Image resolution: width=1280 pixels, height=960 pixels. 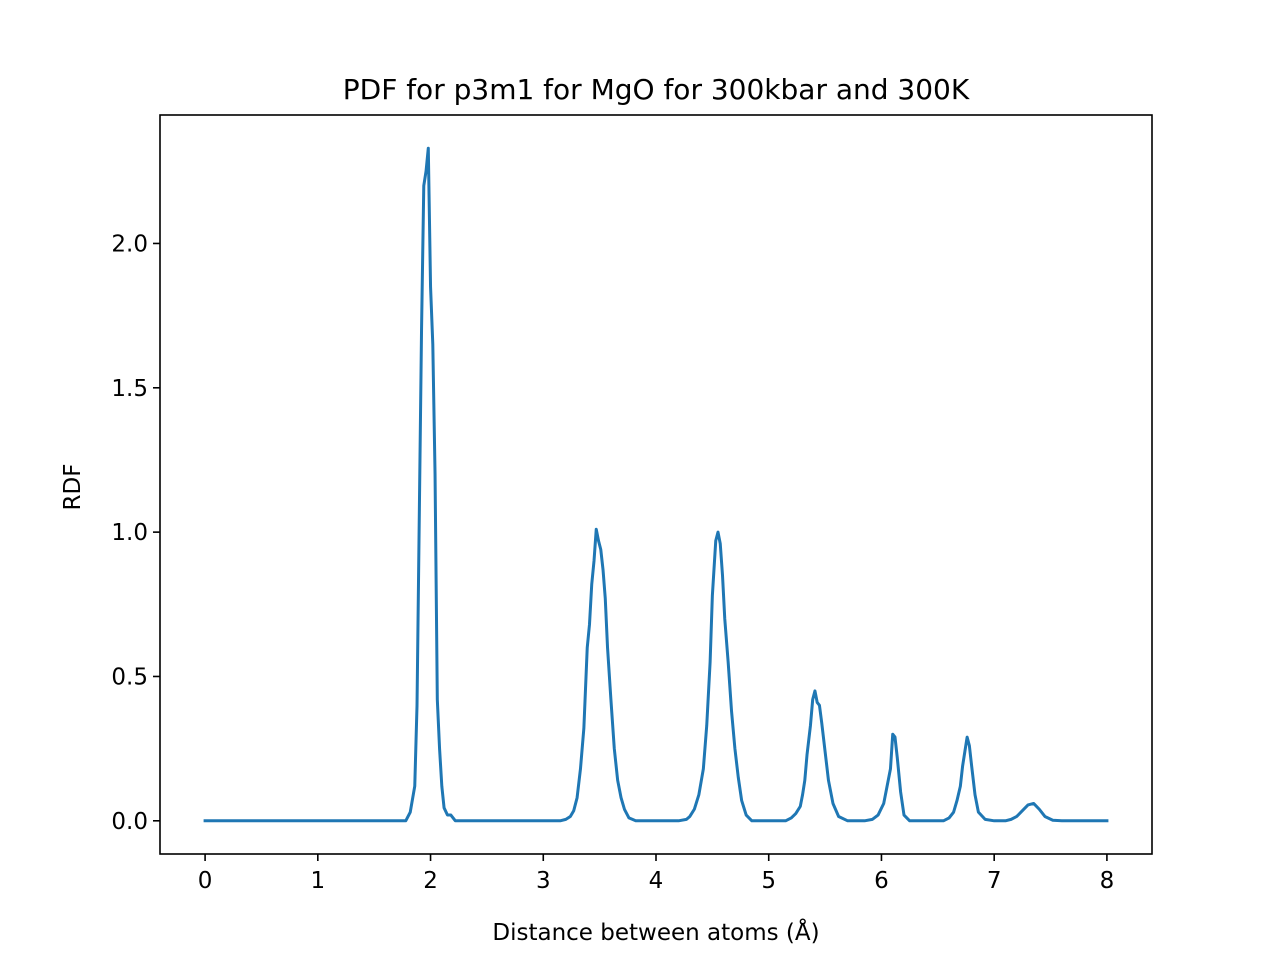 What do you see at coordinates (543, 881) in the screenshot?
I see `x-tick-label: 3` at bounding box center [543, 881].